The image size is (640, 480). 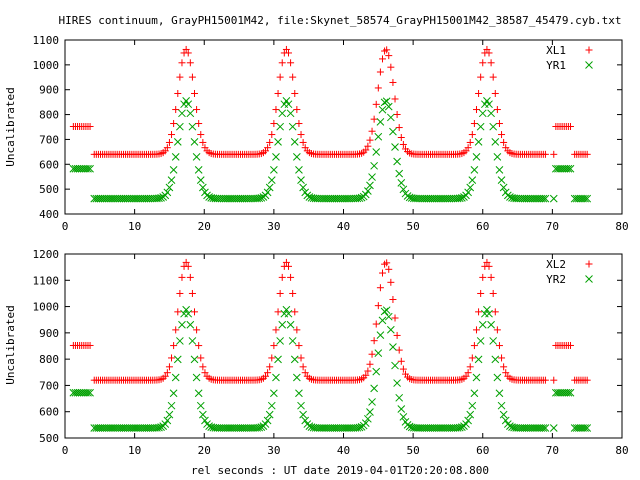 I want to click on legend-marker, so click(x=589, y=264).